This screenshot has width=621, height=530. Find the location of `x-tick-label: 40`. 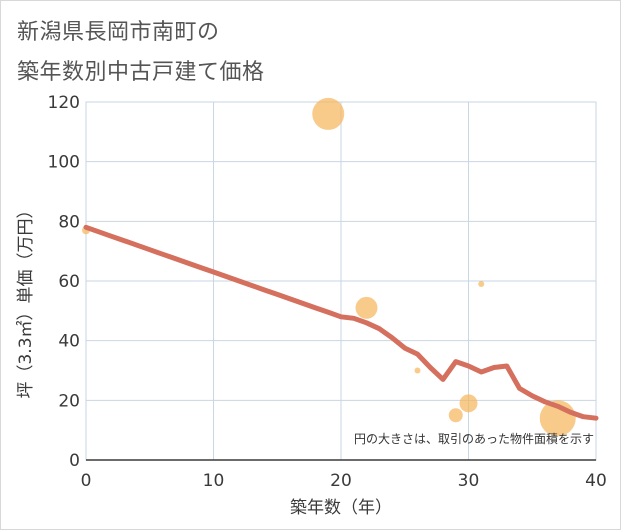

x-tick-label: 40 is located at coordinates (596, 481).